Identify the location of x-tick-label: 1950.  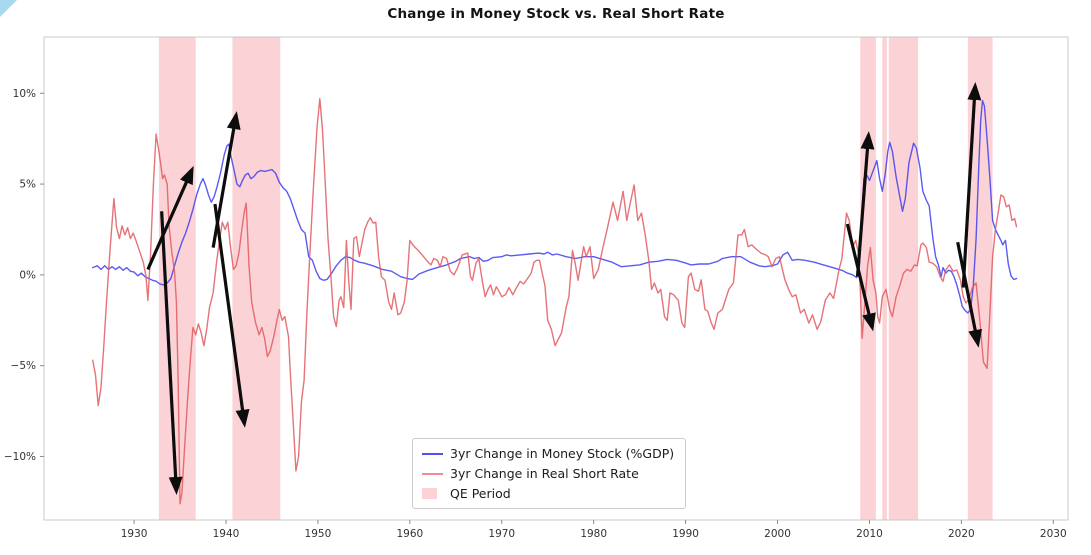
(318, 534).